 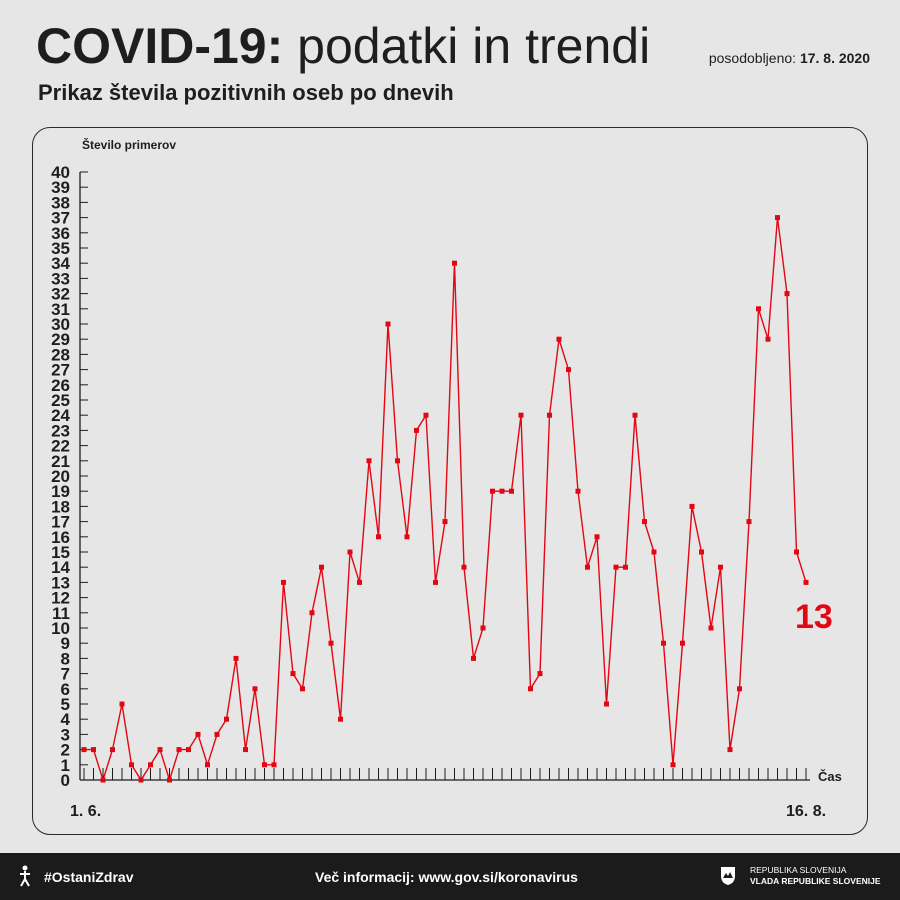 What do you see at coordinates (60, 172) in the screenshot?
I see `y-tick-label: 40` at bounding box center [60, 172].